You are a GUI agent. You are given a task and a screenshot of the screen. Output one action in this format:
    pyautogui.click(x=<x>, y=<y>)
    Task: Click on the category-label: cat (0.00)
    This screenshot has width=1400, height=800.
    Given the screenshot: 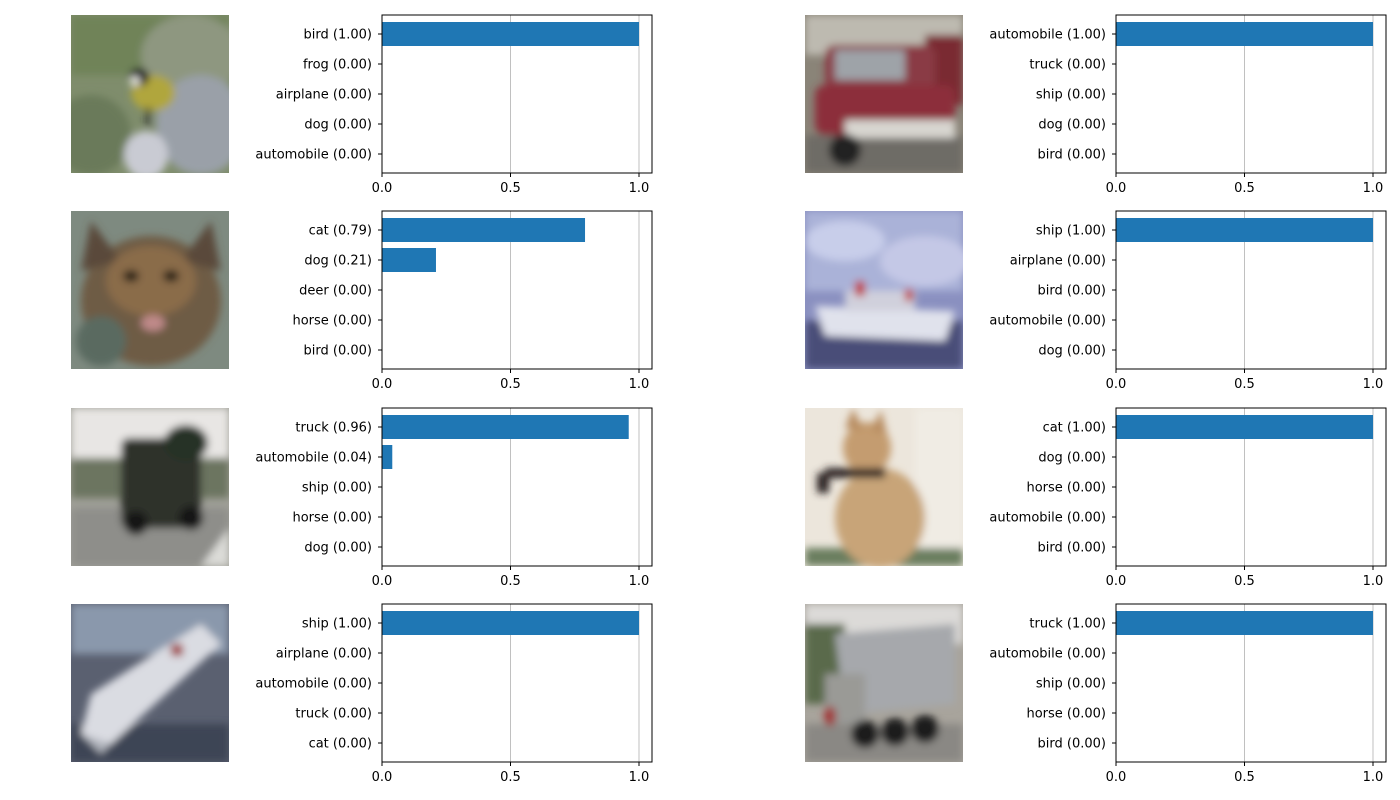 What is the action you would take?
    pyautogui.click(x=340, y=744)
    